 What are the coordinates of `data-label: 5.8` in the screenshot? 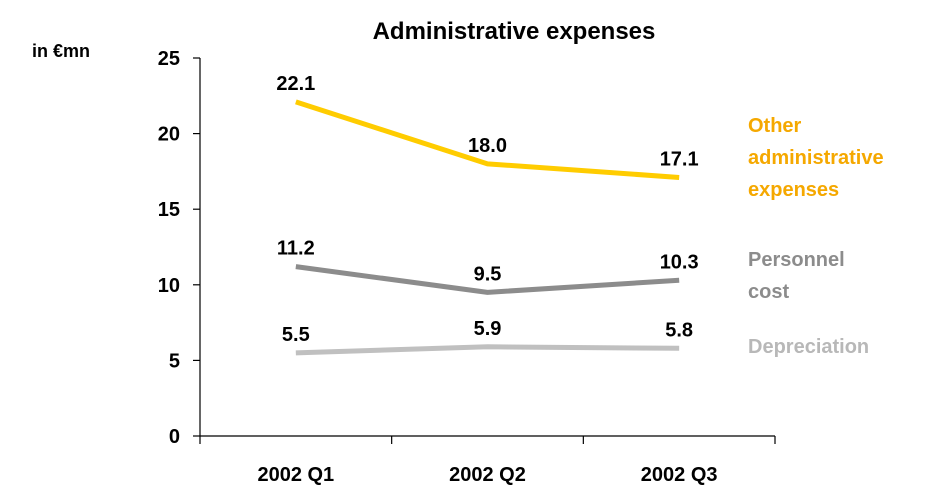 It's located at (679, 330).